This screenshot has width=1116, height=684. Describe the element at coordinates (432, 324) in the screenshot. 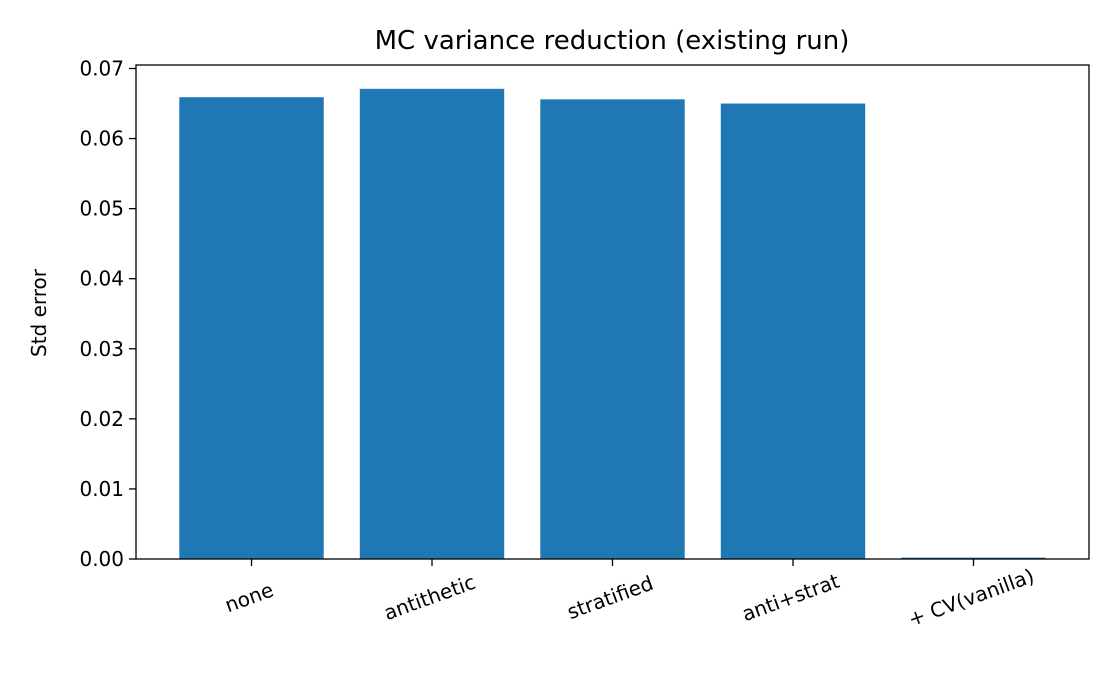

I see `bar-antithetic` at that location.